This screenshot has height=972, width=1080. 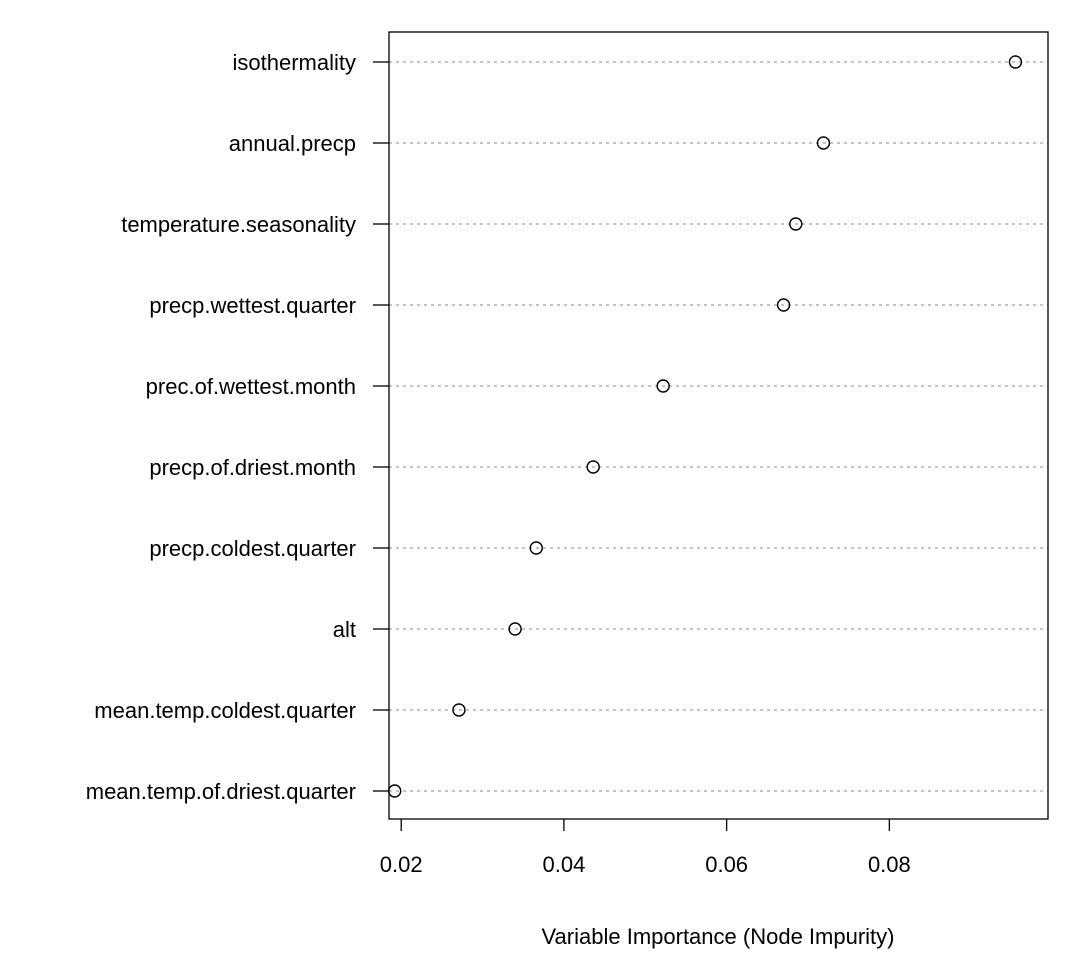 What do you see at coordinates (225, 710) in the screenshot?
I see `category-label: mean.temp.coldest.quarter` at bounding box center [225, 710].